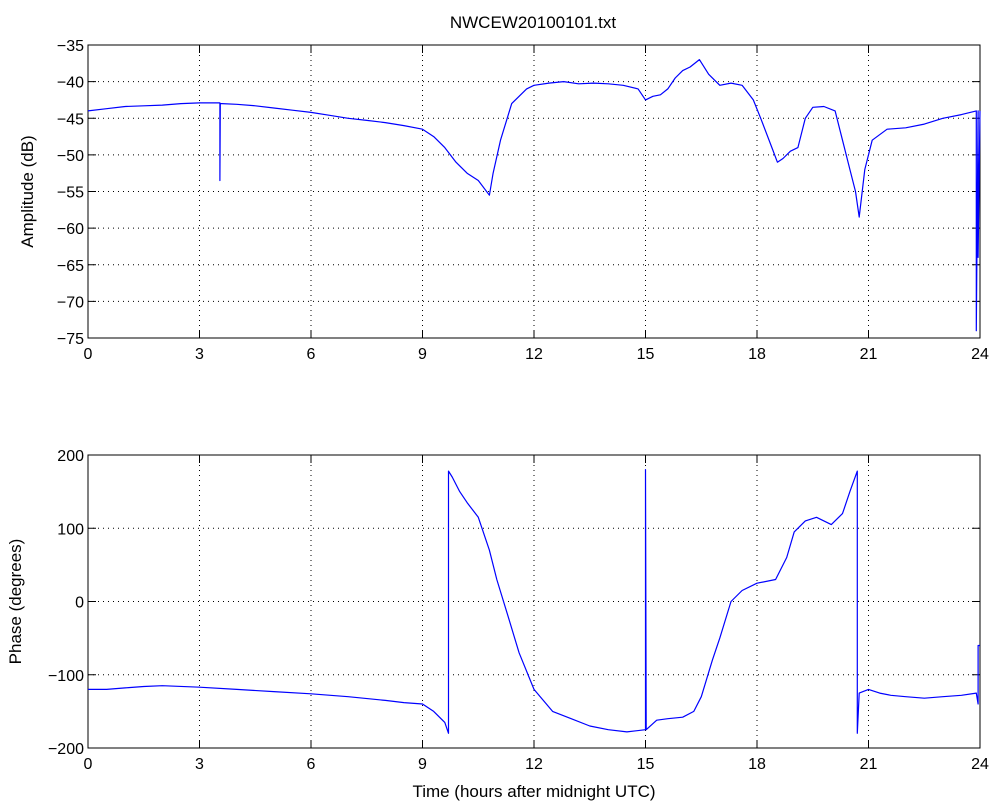  Describe the element at coordinates (70, 529) in the screenshot. I see `phase-y-tick-label: 100` at that location.